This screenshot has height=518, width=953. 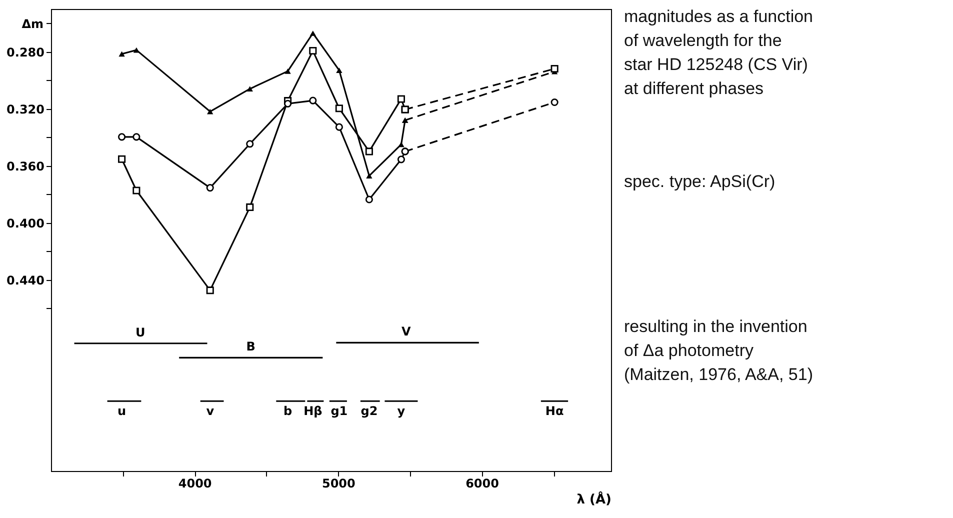 I want to click on y-axis-title: Δm, so click(x=33, y=23).